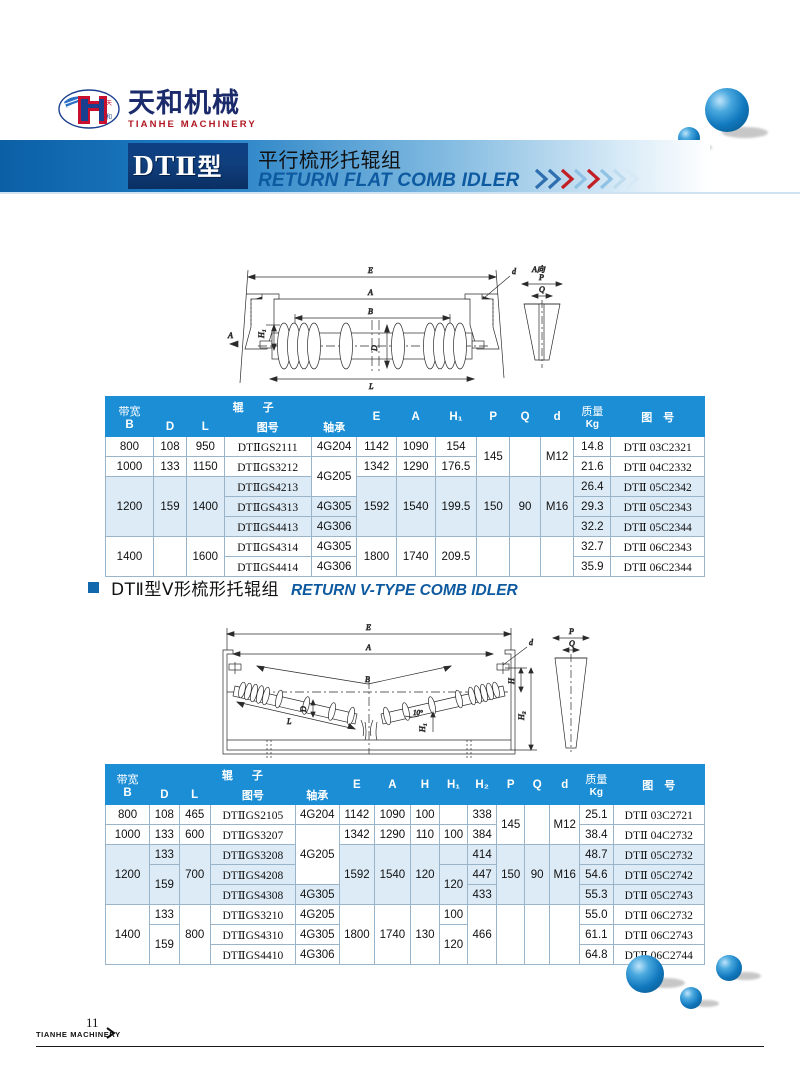 The image size is (800, 1082). I want to click on tianhe-logo-icon: 天 和, so click(89, 110).